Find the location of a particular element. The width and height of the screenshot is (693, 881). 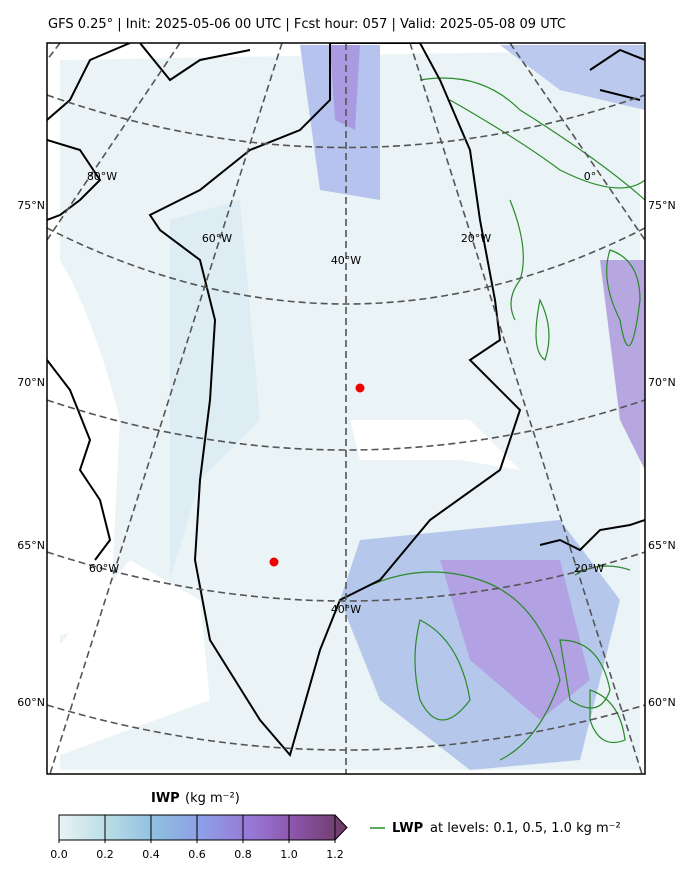

colorbar-tick-label: 1.0 is located at coordinates (289, 854).